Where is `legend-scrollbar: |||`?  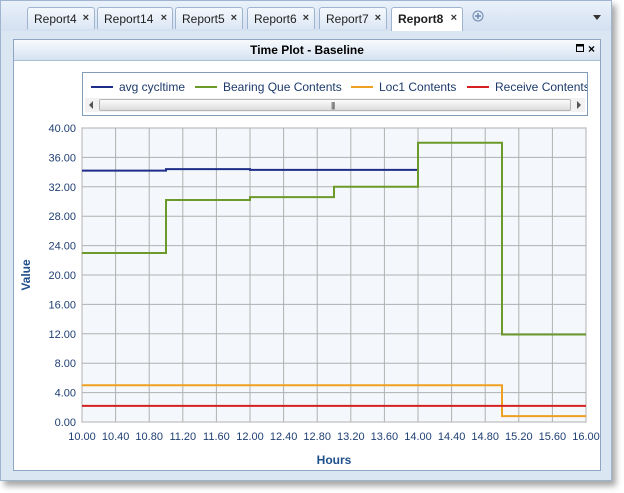 legend-scrollbar: ||| is located at coordinates (335, 105).